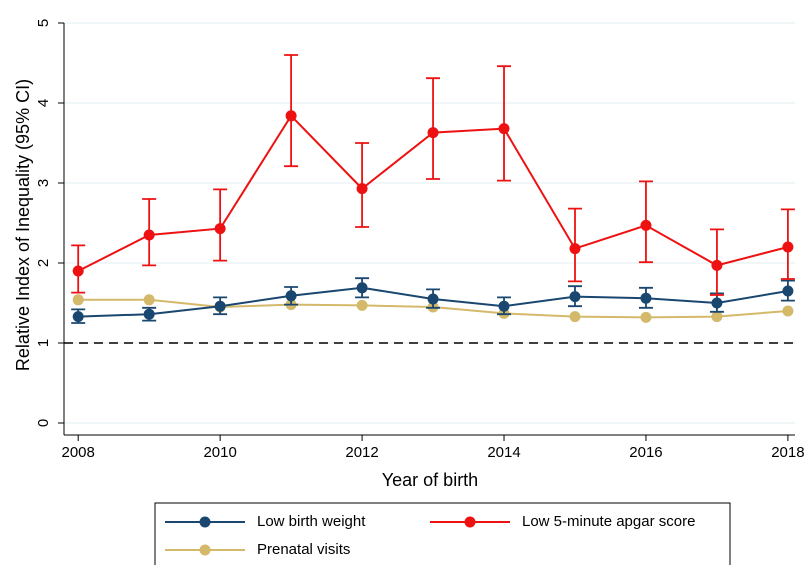 The width and height of the screenshot is (810, 565). I want to click on y-tick-label: 4, so click(43, 103).